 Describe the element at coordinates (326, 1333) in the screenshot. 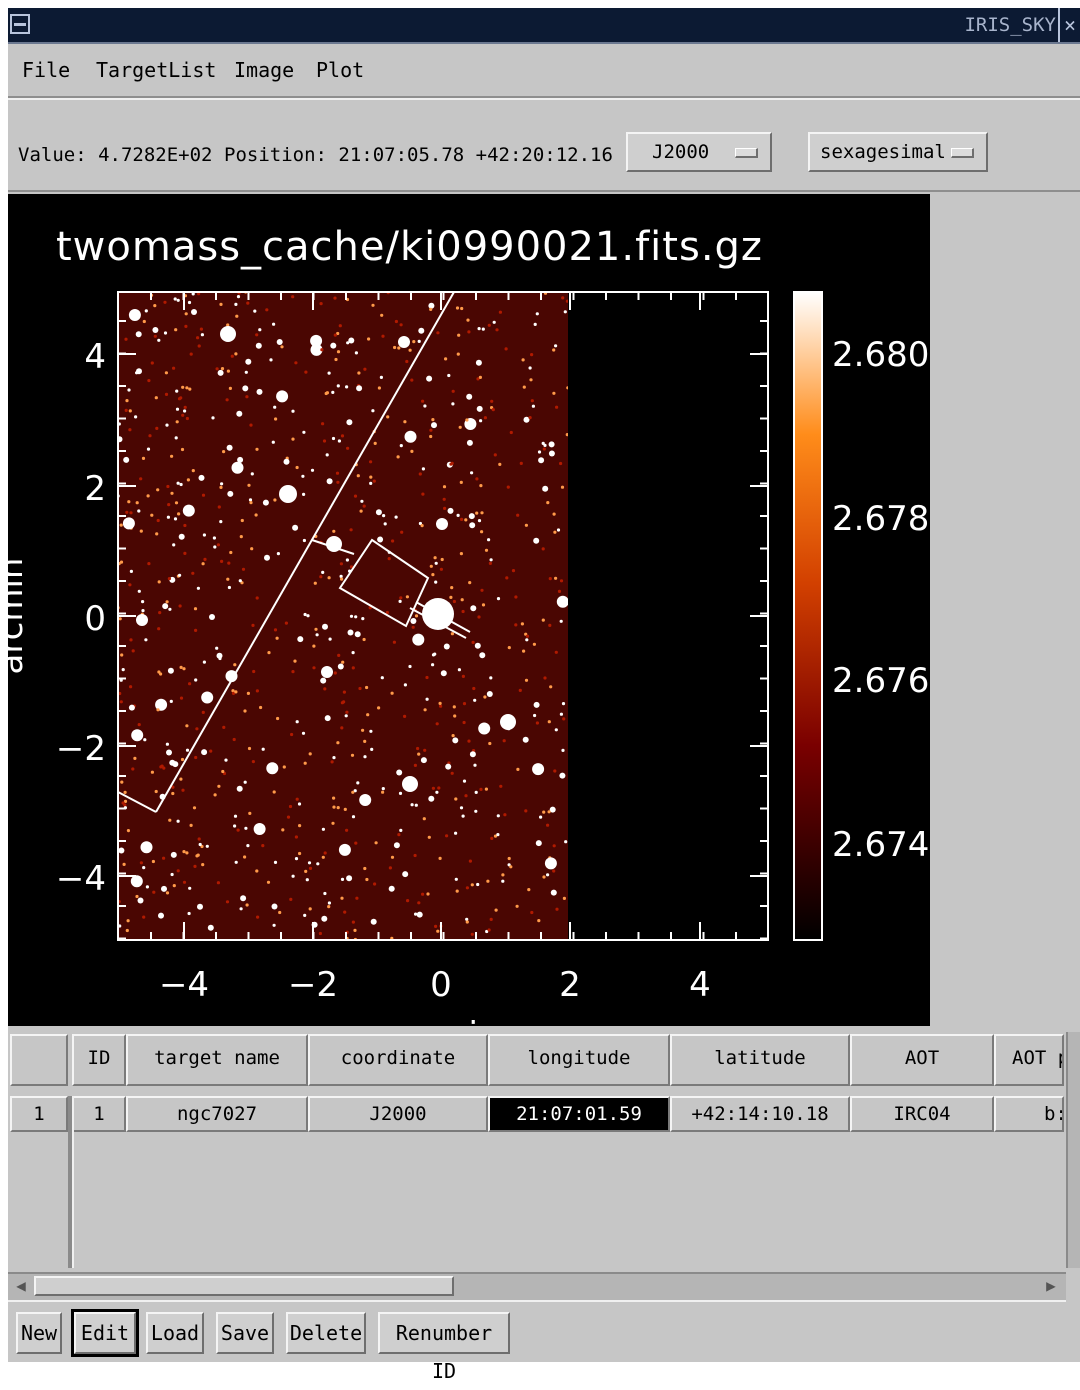

I see `delete-button: Delete` at that location.